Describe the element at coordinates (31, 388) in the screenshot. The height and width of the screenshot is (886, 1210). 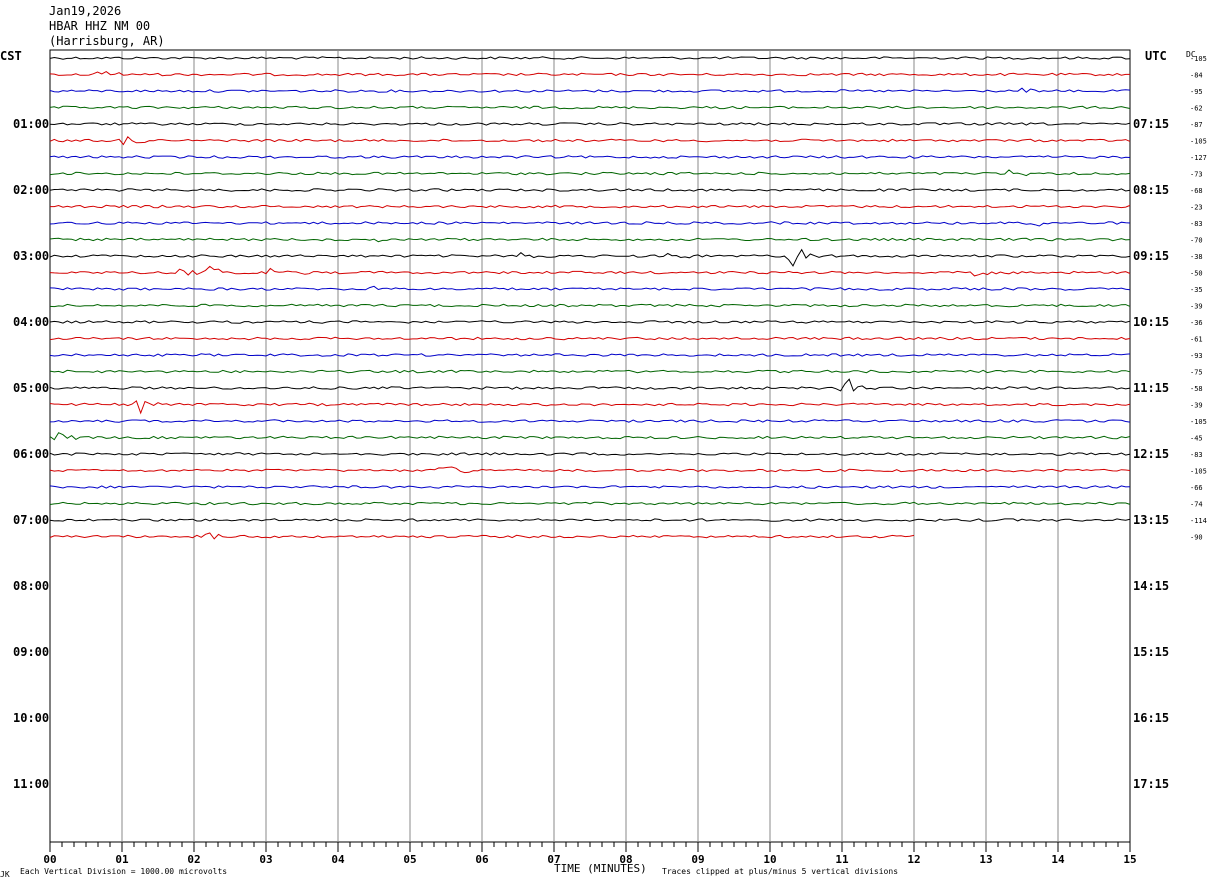
I see `left-hour-label: 05:00` at that location.